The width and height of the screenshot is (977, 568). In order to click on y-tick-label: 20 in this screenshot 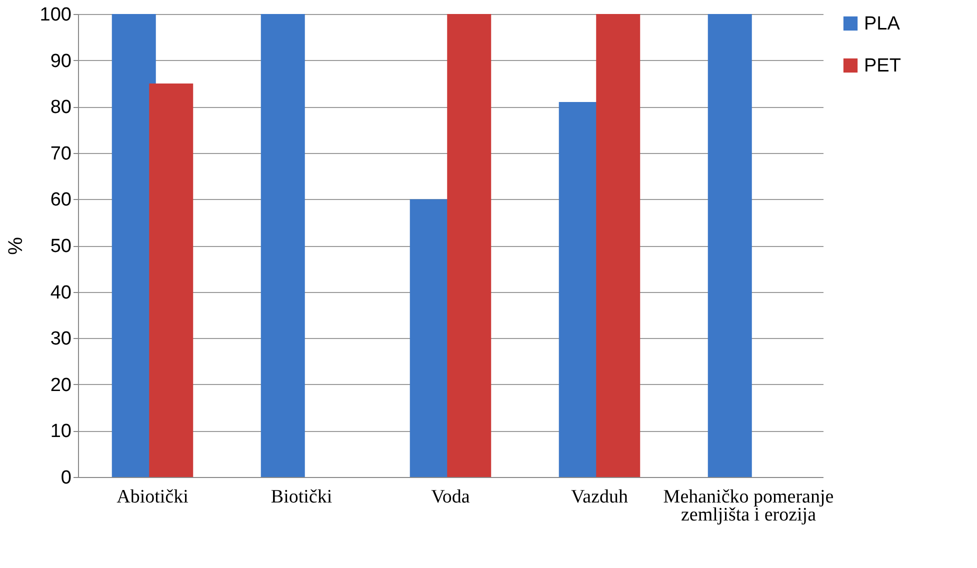, I will do `click(61, 385)`.